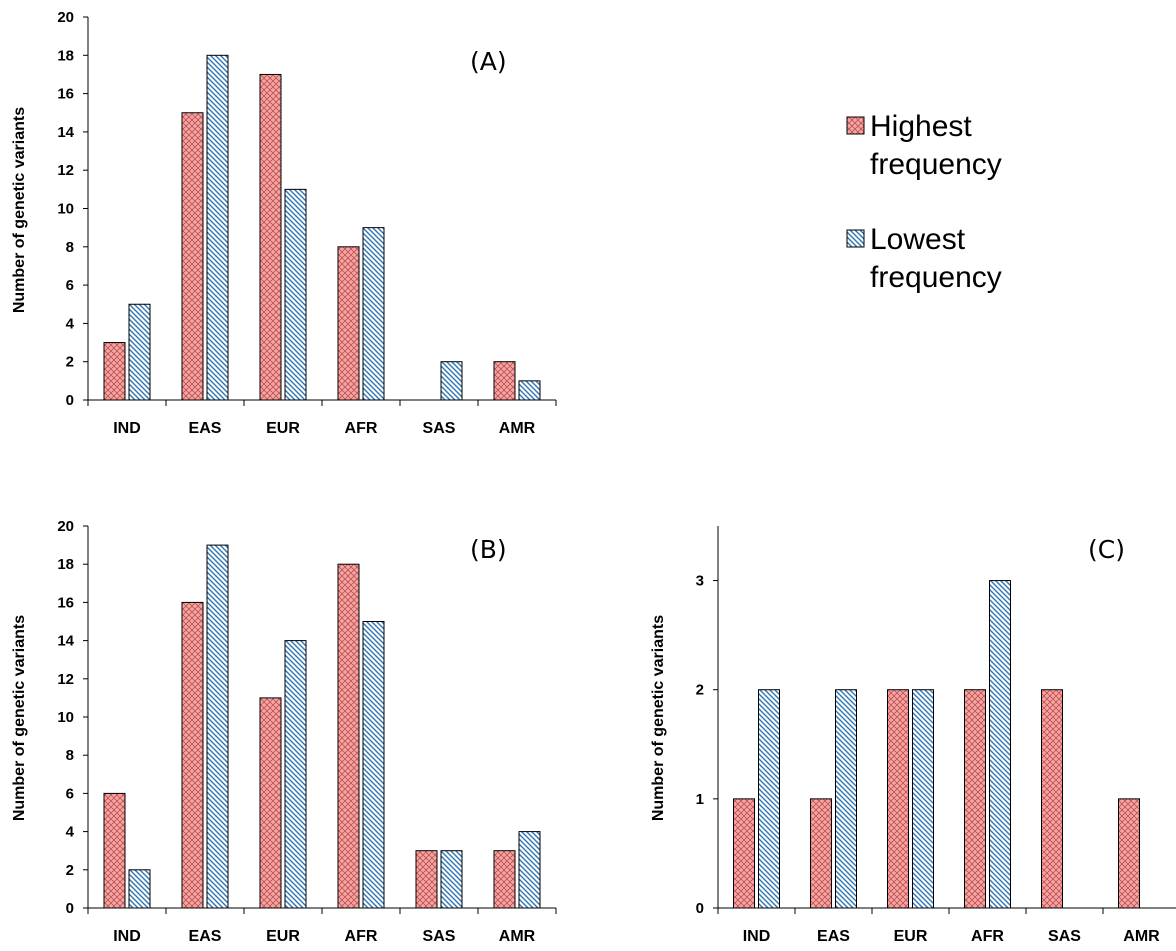 This screenshot has height=951, width=1176. What do you see at coordinates (918, 239) in the screenshot?
I see `legend-label-line: Lowest` at bounding box center [918, 239].